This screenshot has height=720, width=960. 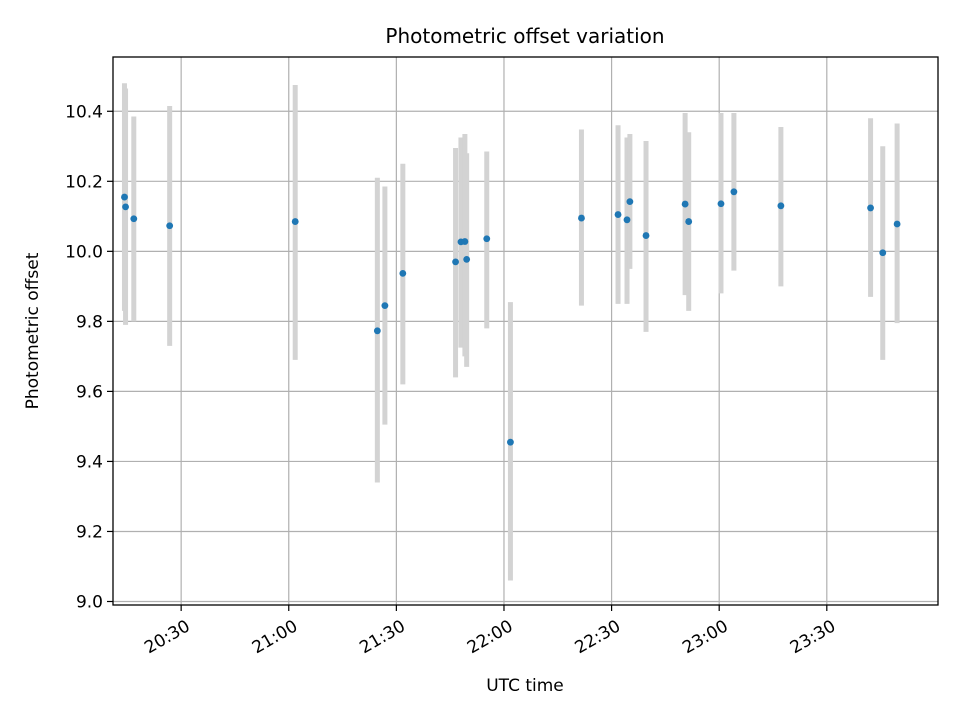 What do you see at coordinates (89, 357) in the screenshot?
I see `y-axis: 9.0 9.2 9.4 9.6 9.8 10.0 10.2 10.4` at bounding box center [89, 357].